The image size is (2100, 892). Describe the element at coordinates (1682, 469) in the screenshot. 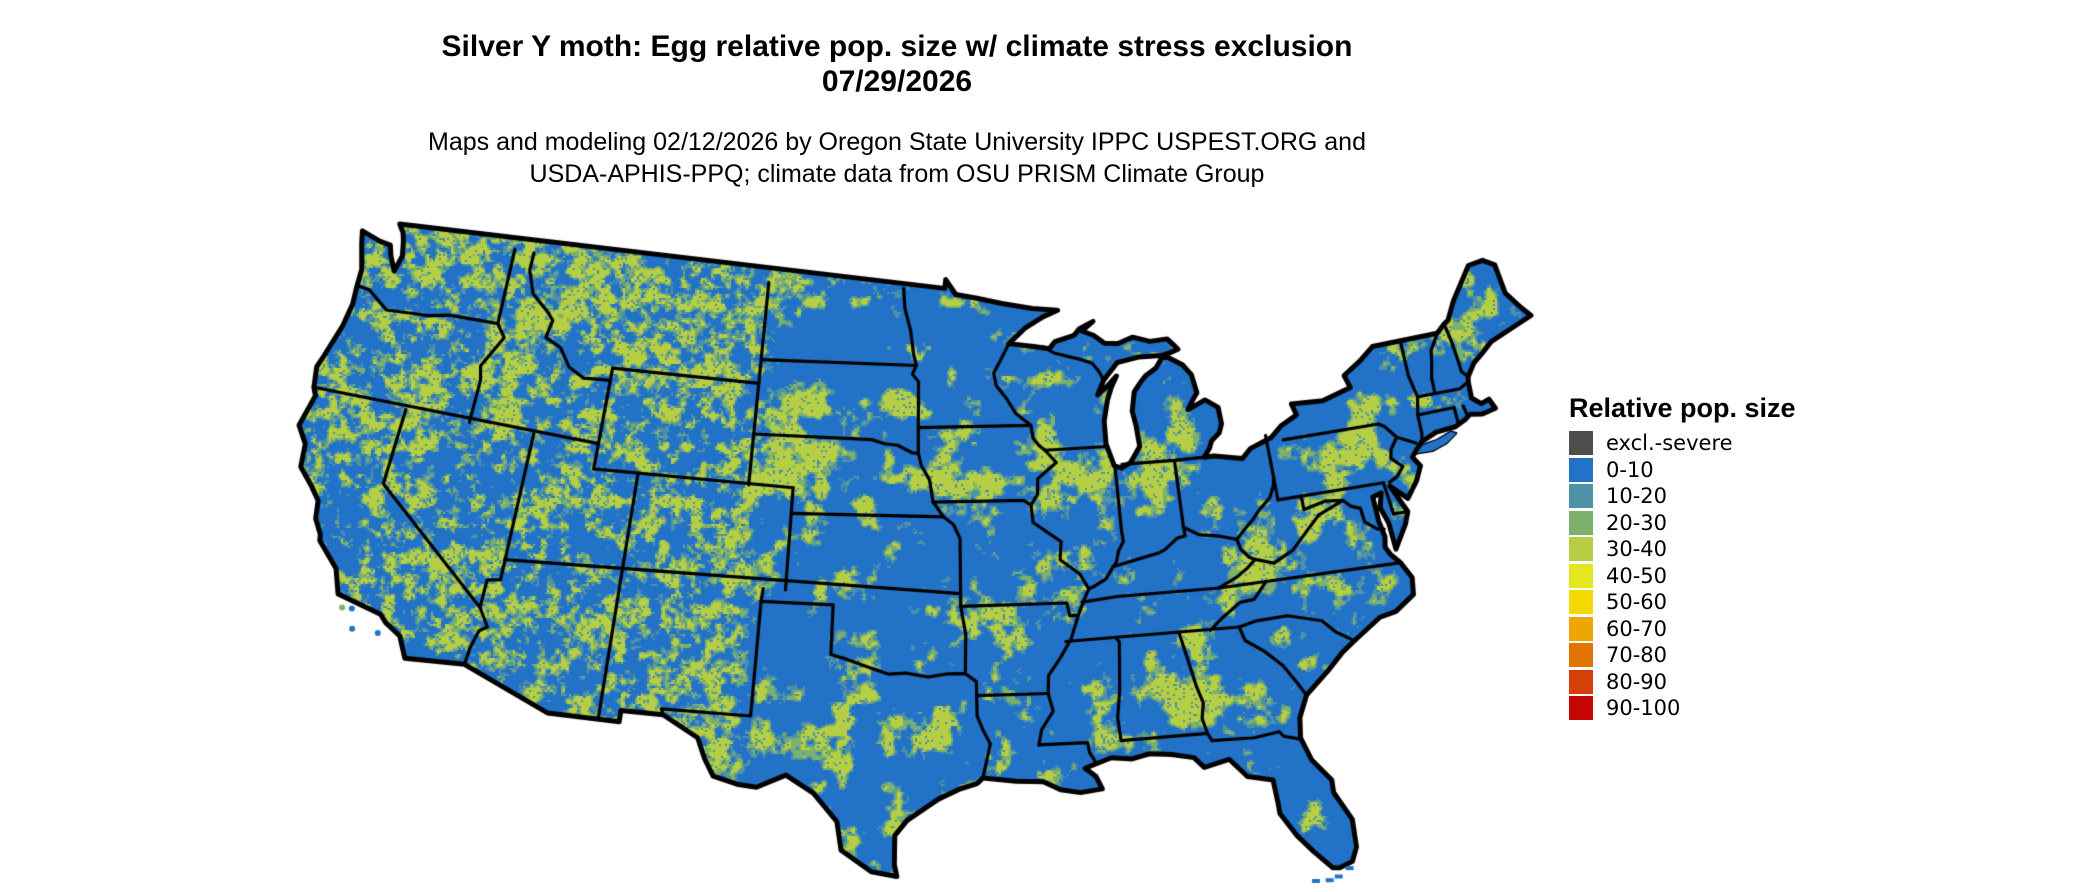

I see `legend-item: 0-10` at that location.